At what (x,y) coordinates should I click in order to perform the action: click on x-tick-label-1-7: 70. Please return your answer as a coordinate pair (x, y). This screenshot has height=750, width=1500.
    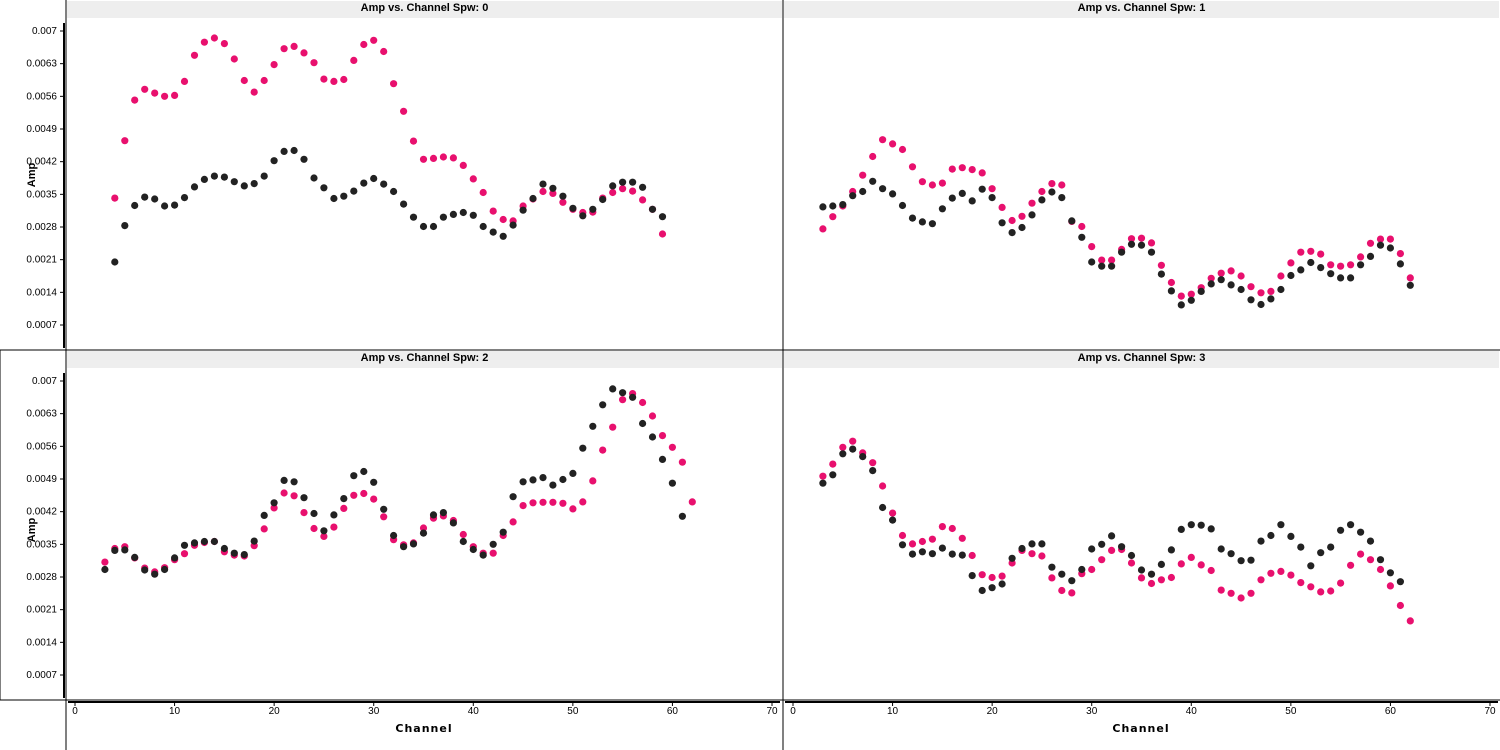
    Looking at the image, I should click on (1490, 711).